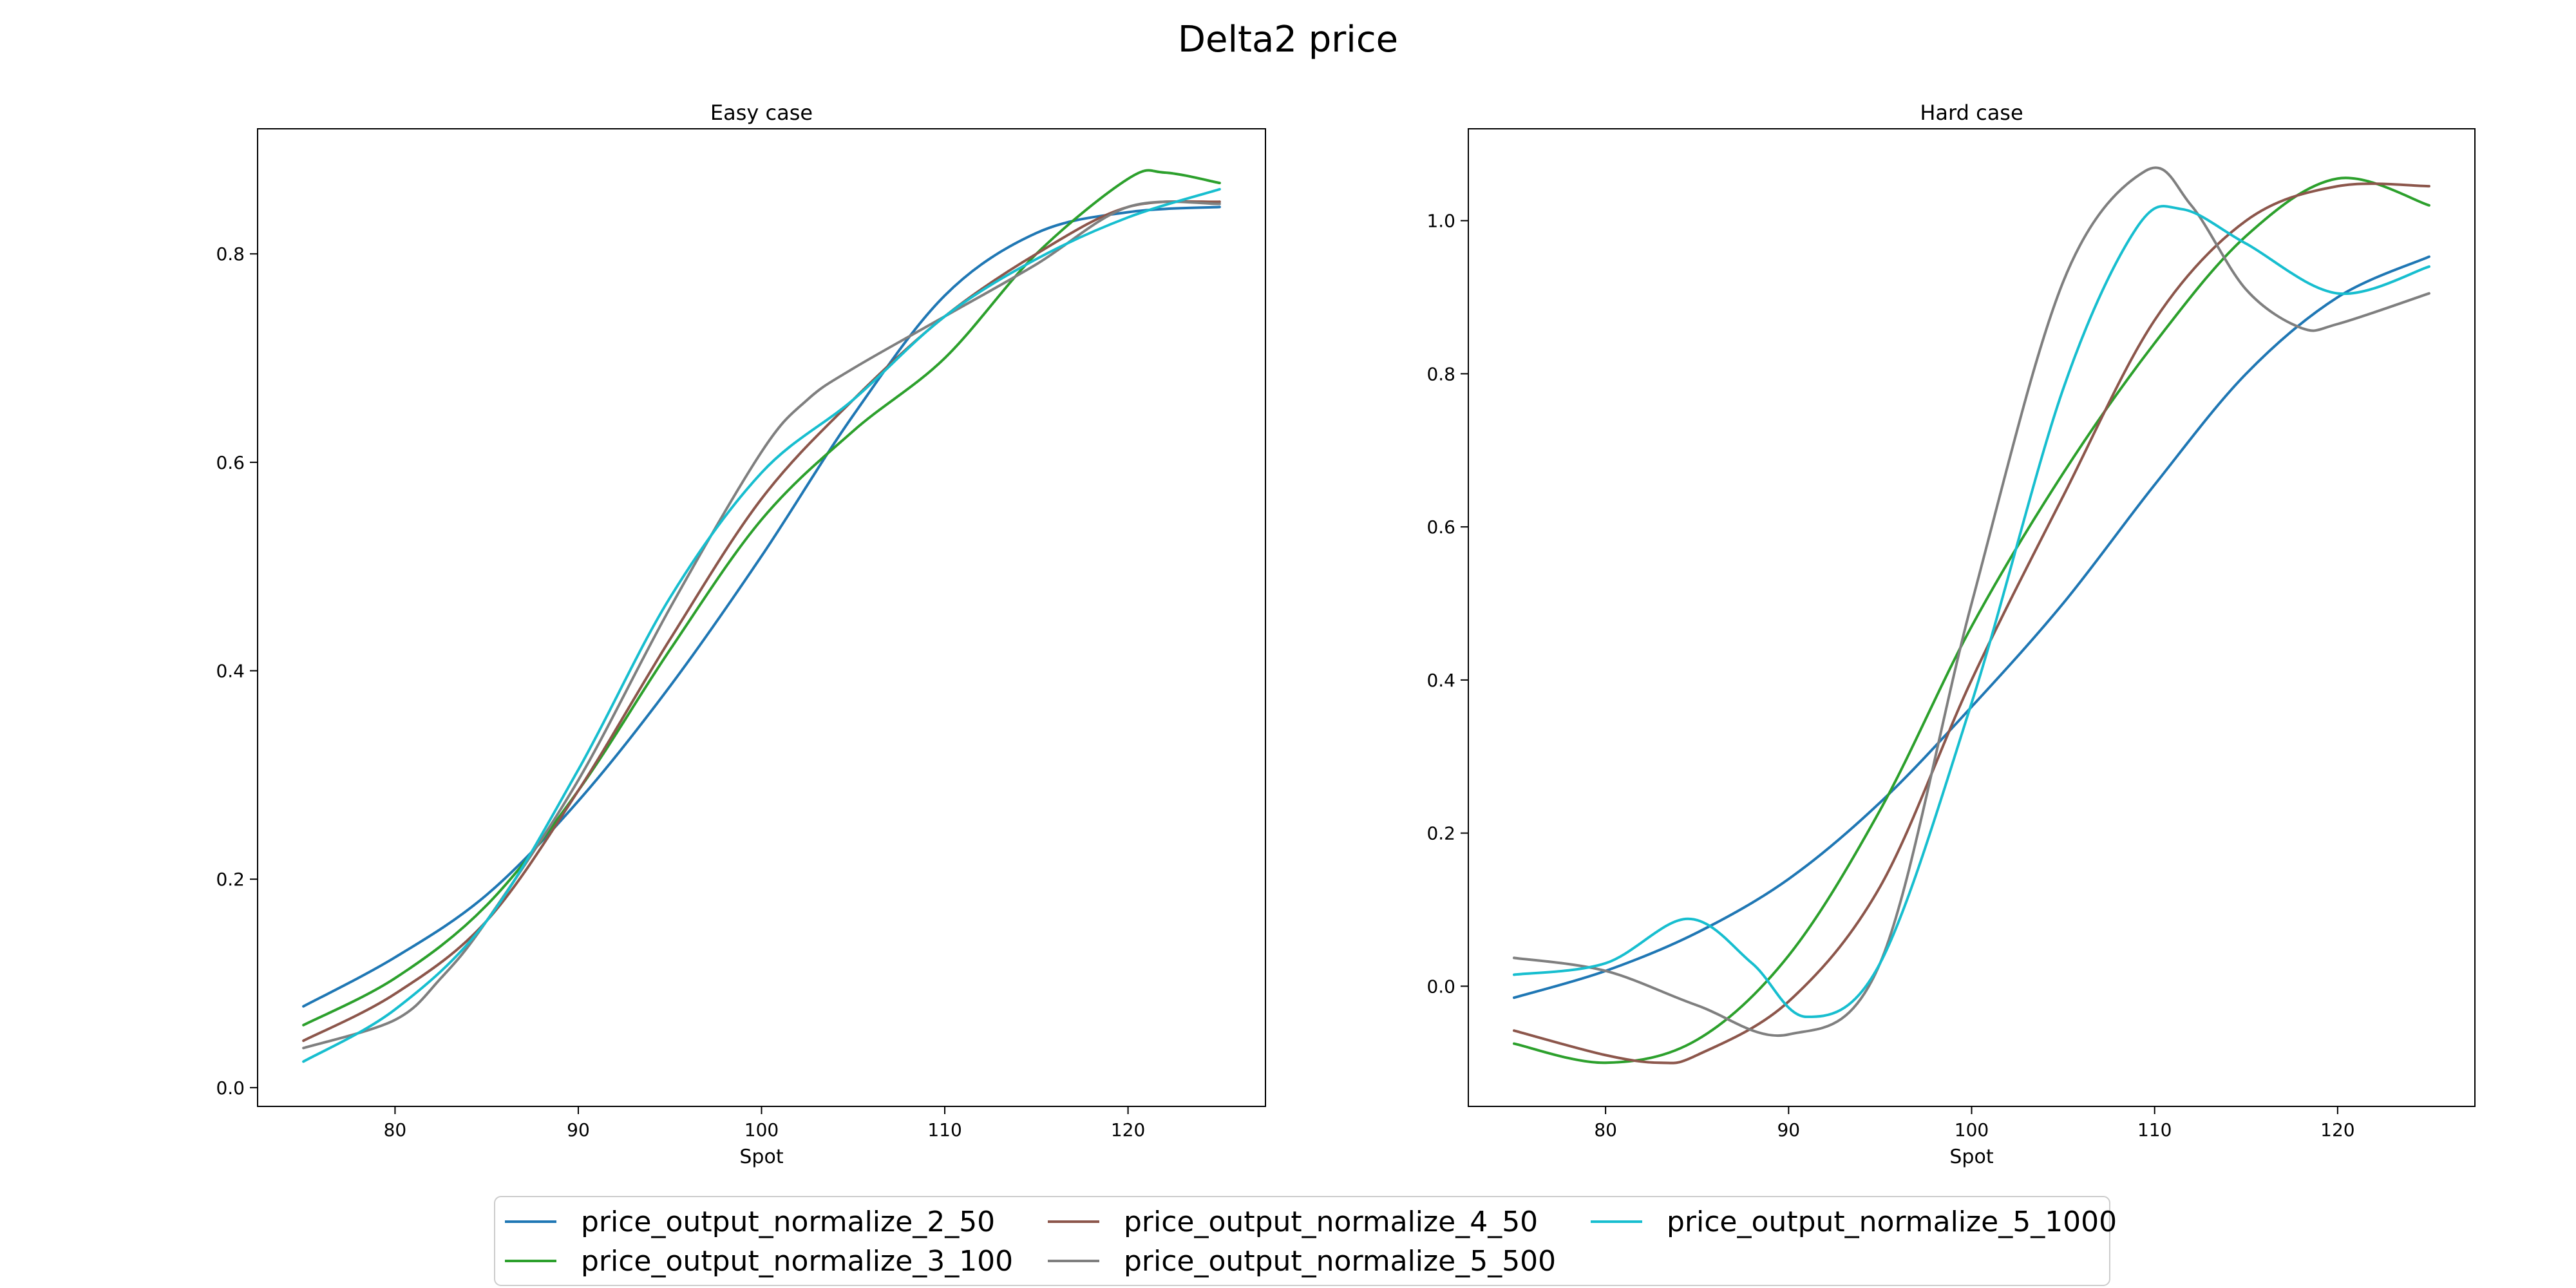  I want to click on legend-item: price_output_normalize_5_1000, so click(1854, 1222).